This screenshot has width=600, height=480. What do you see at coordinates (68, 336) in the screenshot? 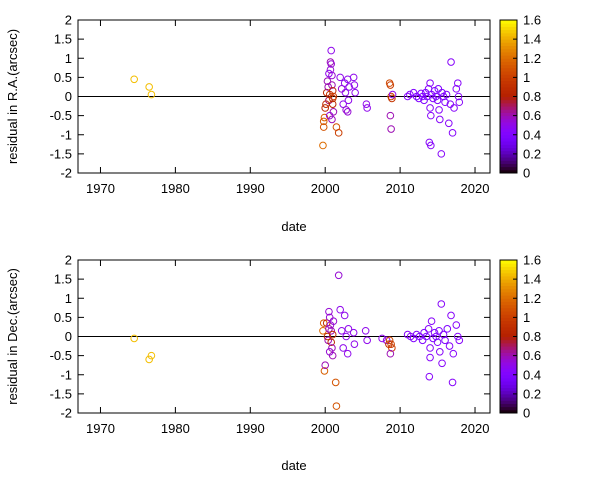
I see `y-tick-label: 0` at bounding box center [68, 336].